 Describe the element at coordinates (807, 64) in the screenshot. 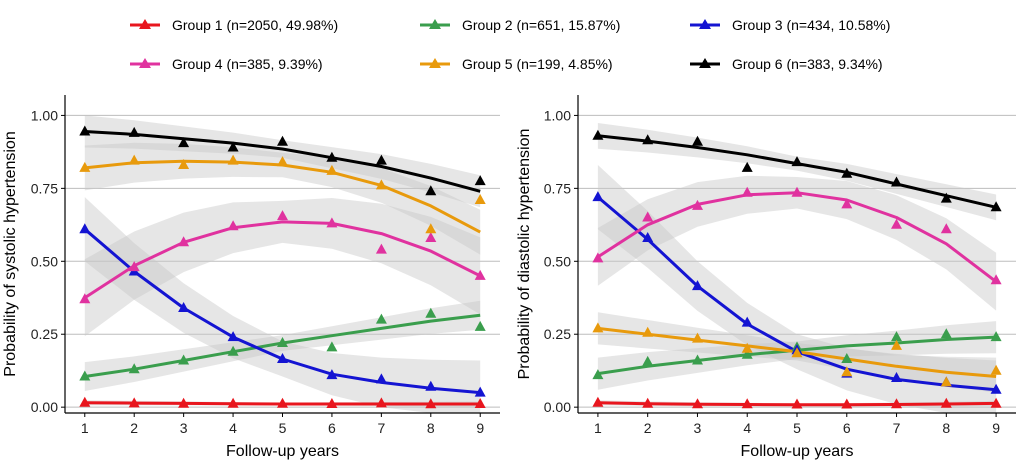

I see `legend-label: Group 6 (n=383, 9.34%)` at that location.